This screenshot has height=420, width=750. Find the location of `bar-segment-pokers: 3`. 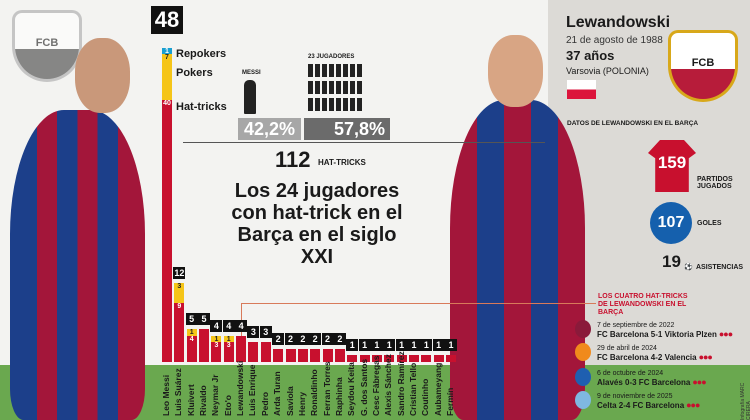

bar-segment-pokers: 3 is located at coordinates (179, 293).